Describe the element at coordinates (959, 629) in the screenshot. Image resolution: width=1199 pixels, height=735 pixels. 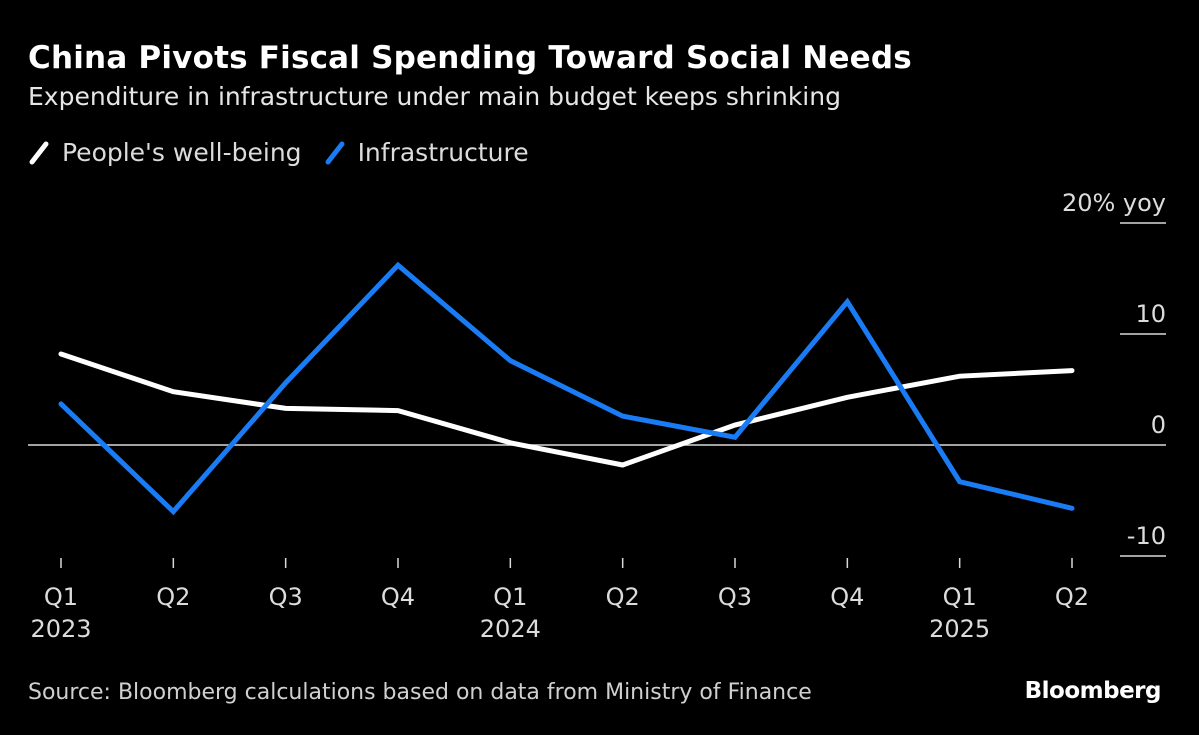
I see `x-tick-label-year: 2025` at that location.